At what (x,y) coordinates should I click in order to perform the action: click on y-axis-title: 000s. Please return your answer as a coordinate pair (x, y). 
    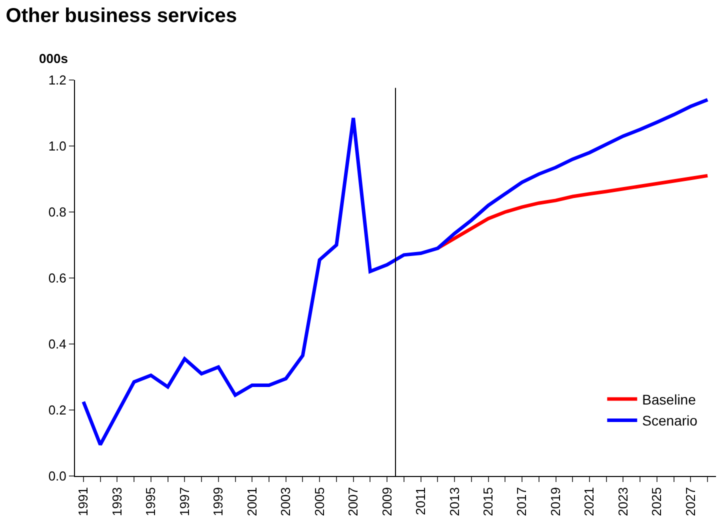
    Looking at the image, I should click on (53, 58).